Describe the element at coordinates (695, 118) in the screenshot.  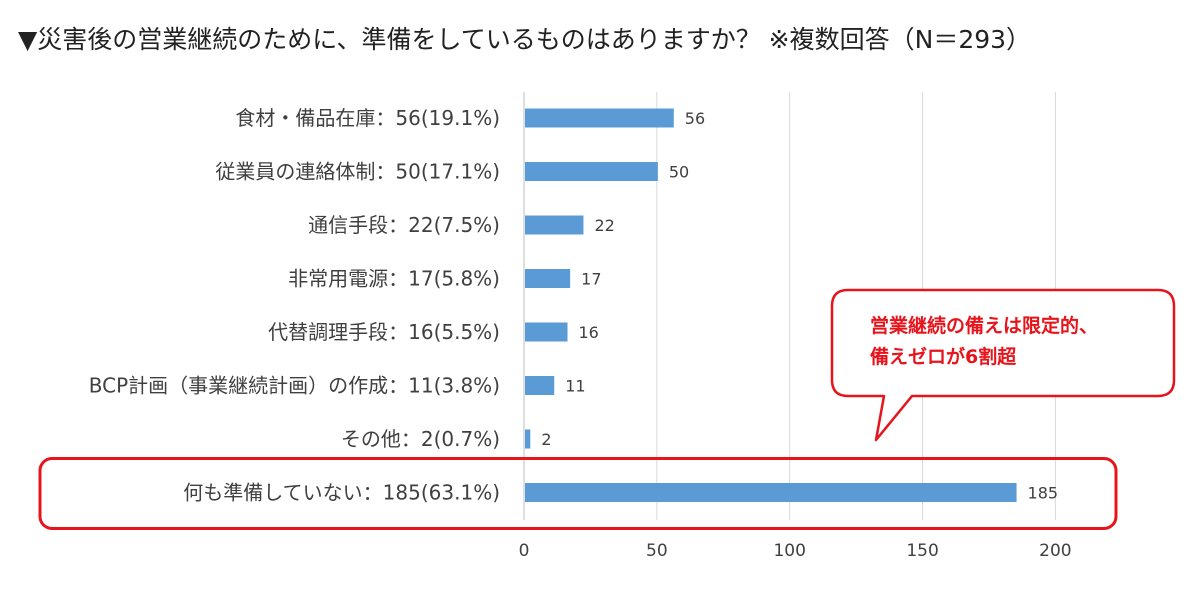
I see `data-label: 56` at that location.